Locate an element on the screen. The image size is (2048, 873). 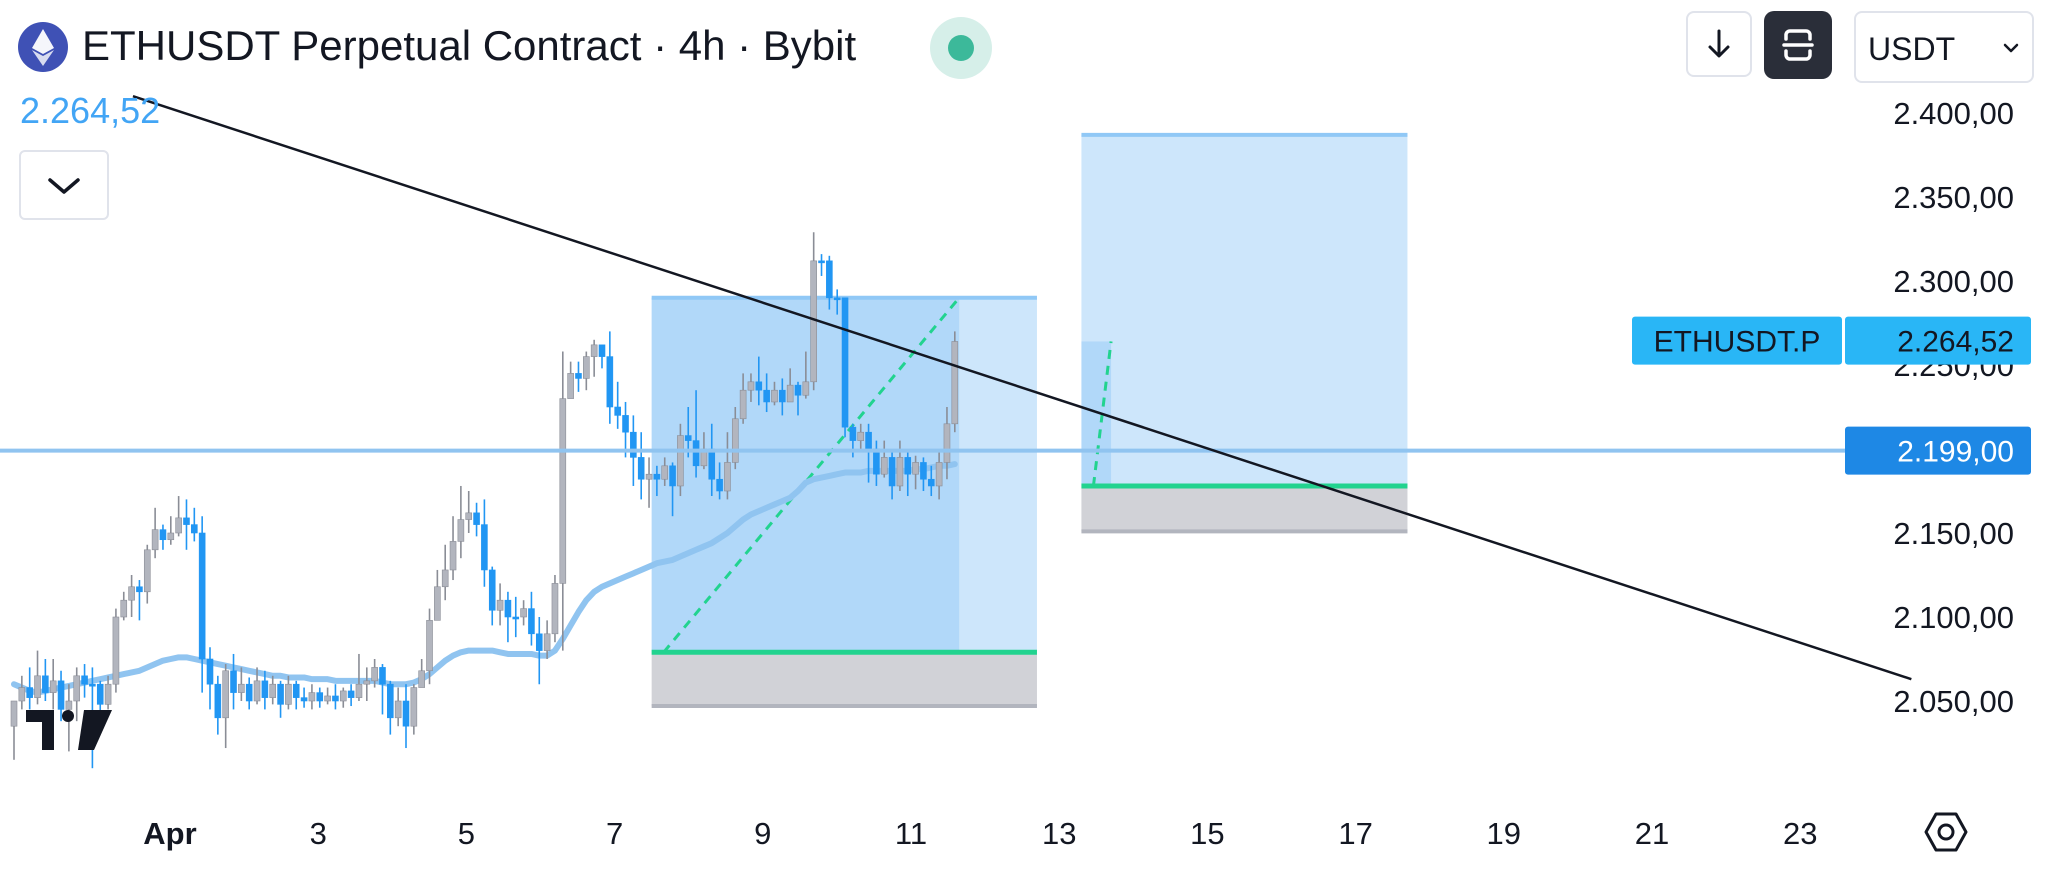
currency-select: USDT is located at coordinates (1944, 47).